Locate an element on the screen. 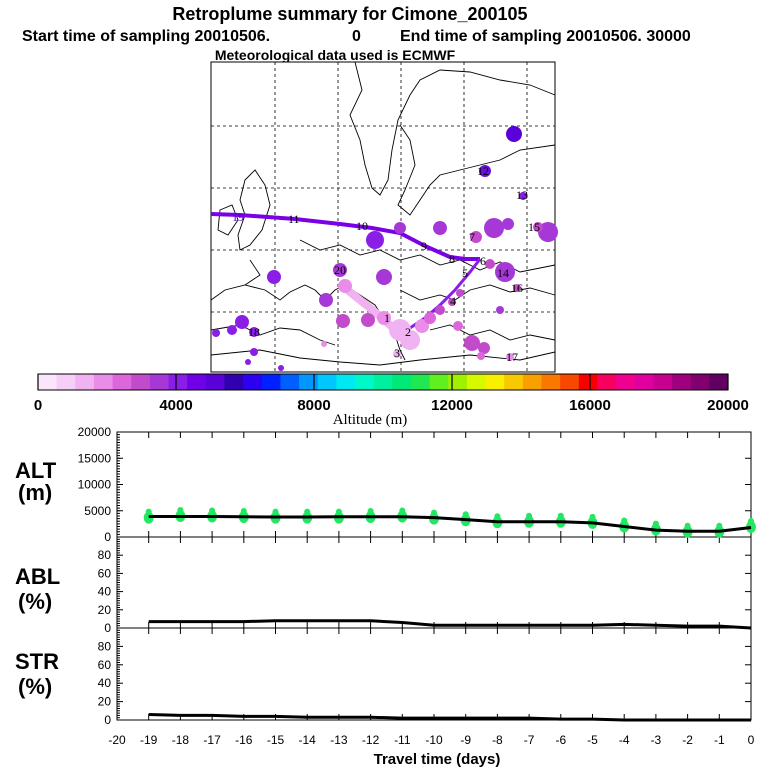 The height and width of the screenshot is (768, 768). map-label-9: 9 is located at coordinates (424, 246).